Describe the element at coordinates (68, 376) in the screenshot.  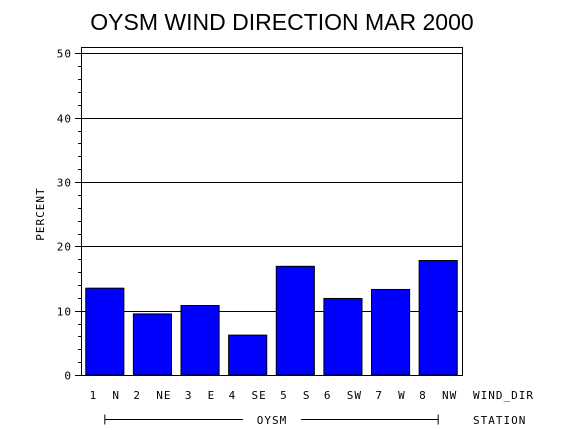
I see `y-tick-label: 0` at that location.